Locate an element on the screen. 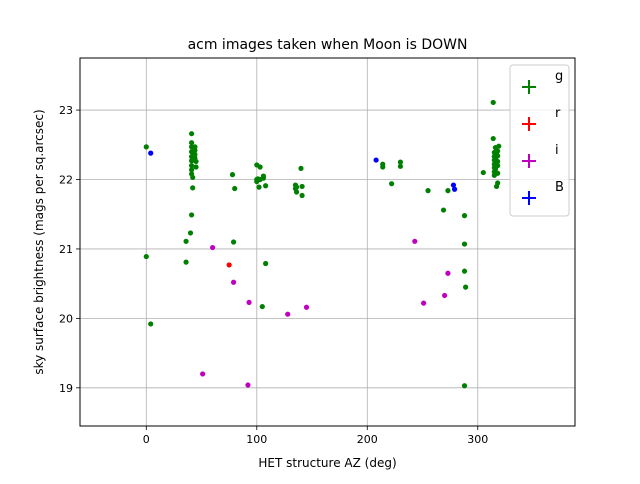 This screenshot has width=640, height=484. x-axis-label: HET structure AZ (deg) is located at coordinates (327, 463).